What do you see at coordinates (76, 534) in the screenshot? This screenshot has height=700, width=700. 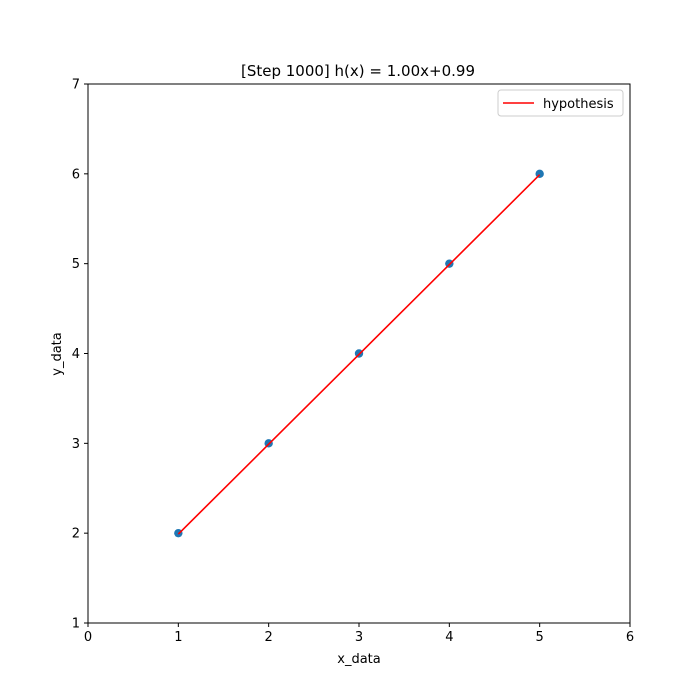 I see `y-tick-label: 2` at bounding box center [76, 534].